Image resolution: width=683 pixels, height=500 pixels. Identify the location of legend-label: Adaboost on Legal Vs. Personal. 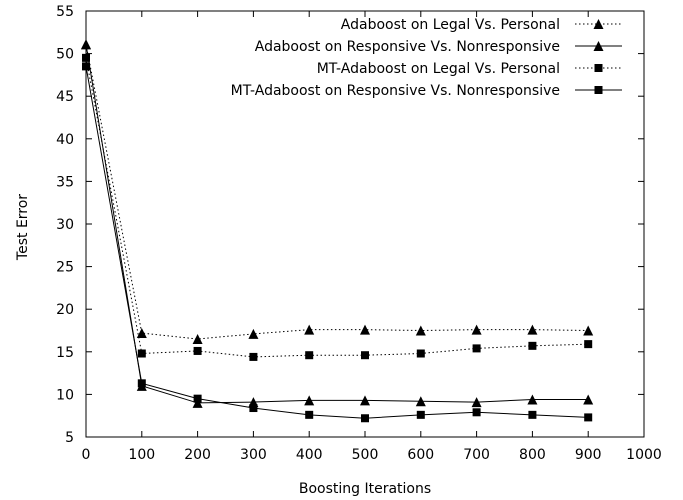
(450, 25).